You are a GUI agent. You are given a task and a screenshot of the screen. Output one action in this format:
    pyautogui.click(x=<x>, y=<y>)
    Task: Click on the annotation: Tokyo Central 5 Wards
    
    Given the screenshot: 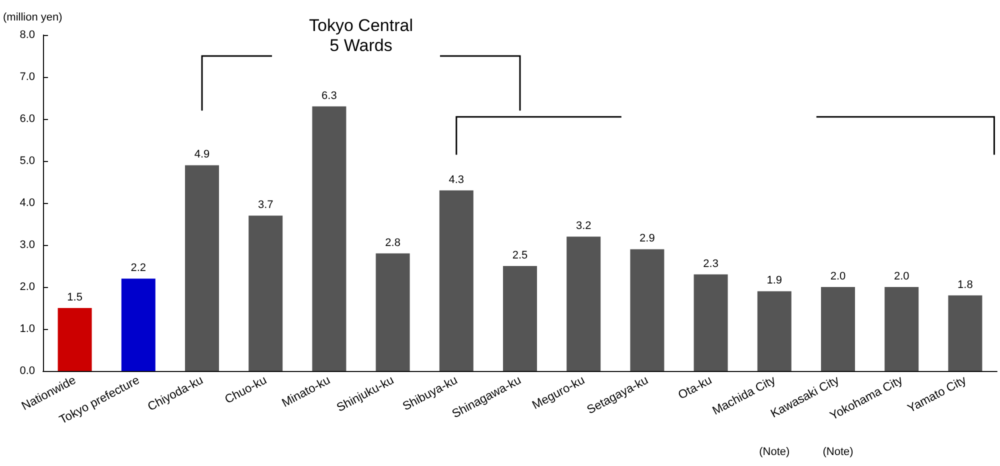 What is the action you would take?
    pyautogui.click(x=361, y=36)
    